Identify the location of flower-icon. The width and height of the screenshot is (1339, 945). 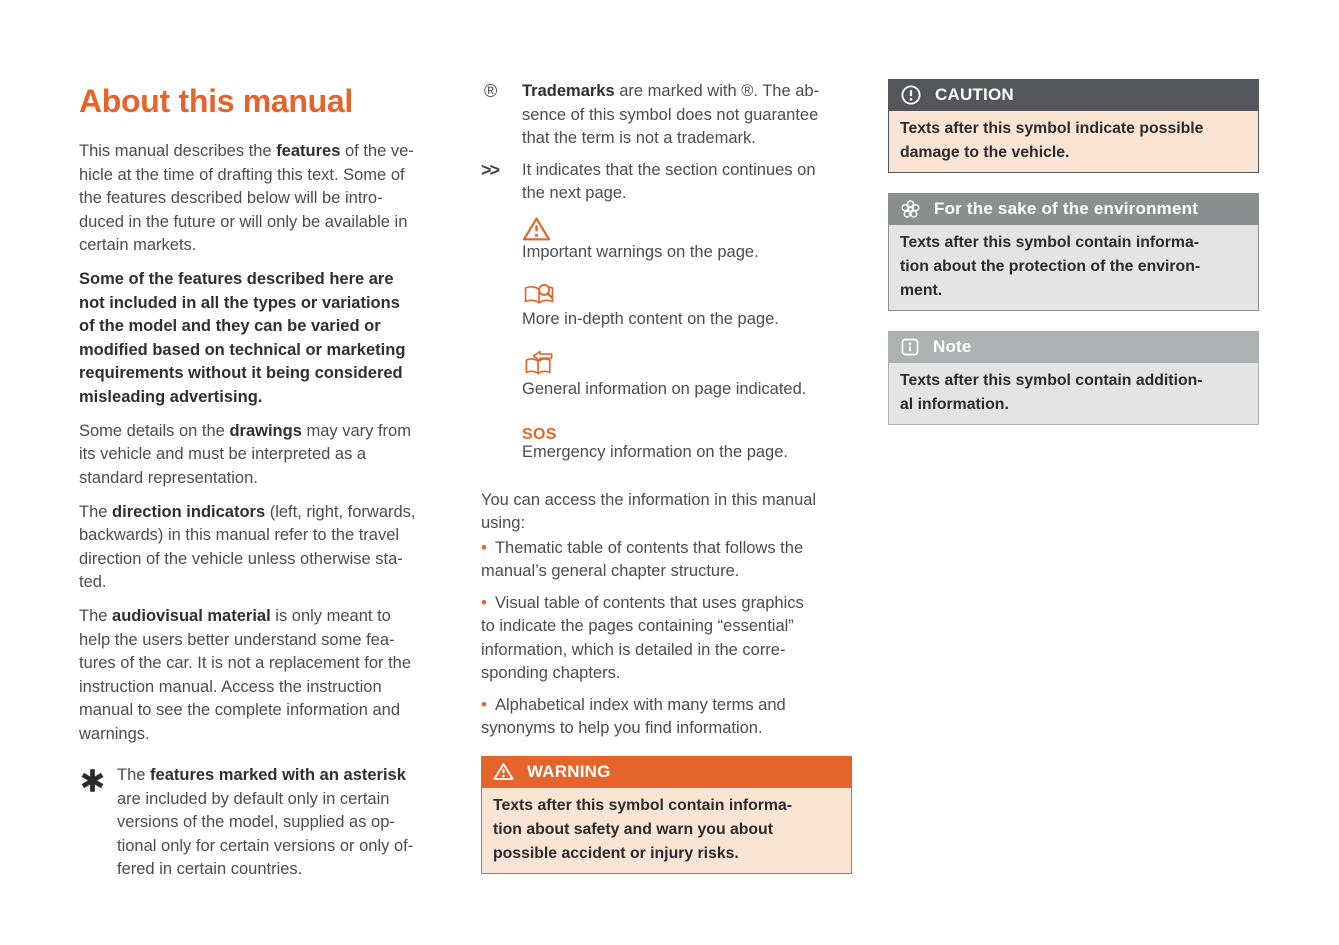
(910, 209).